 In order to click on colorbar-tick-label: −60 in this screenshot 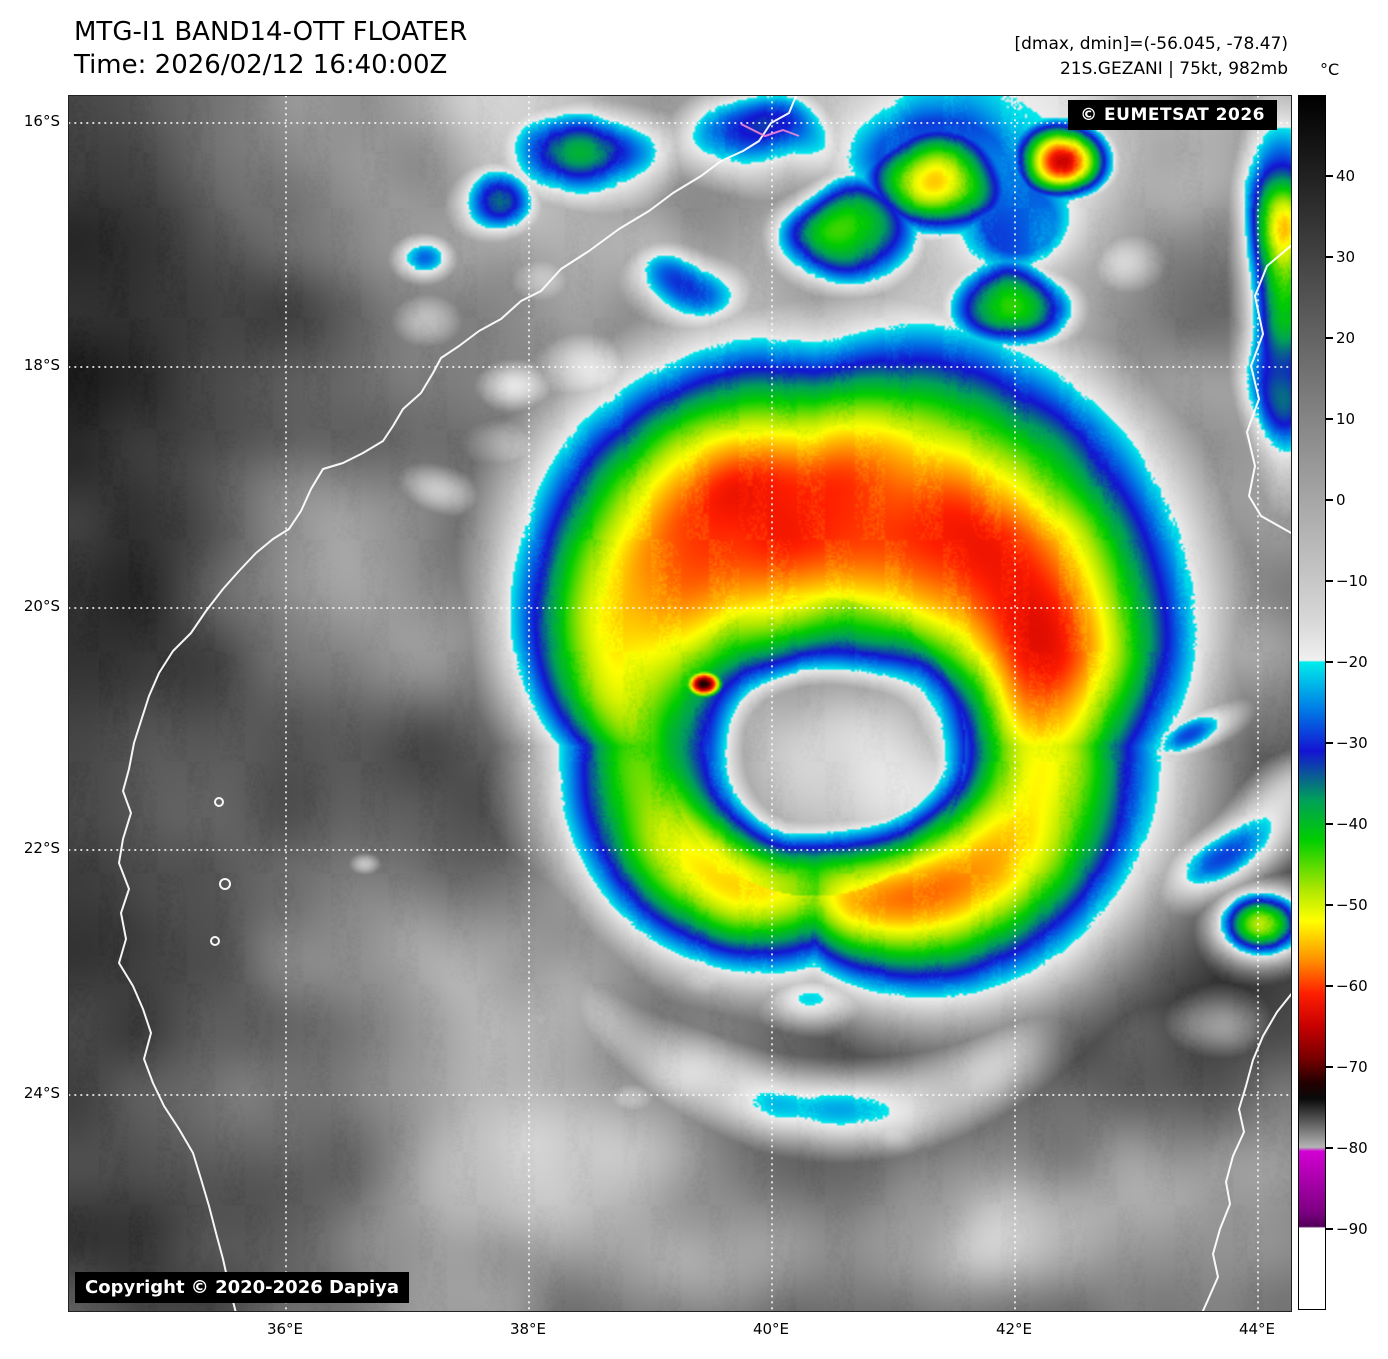, I will do `click(1352, 986)`.